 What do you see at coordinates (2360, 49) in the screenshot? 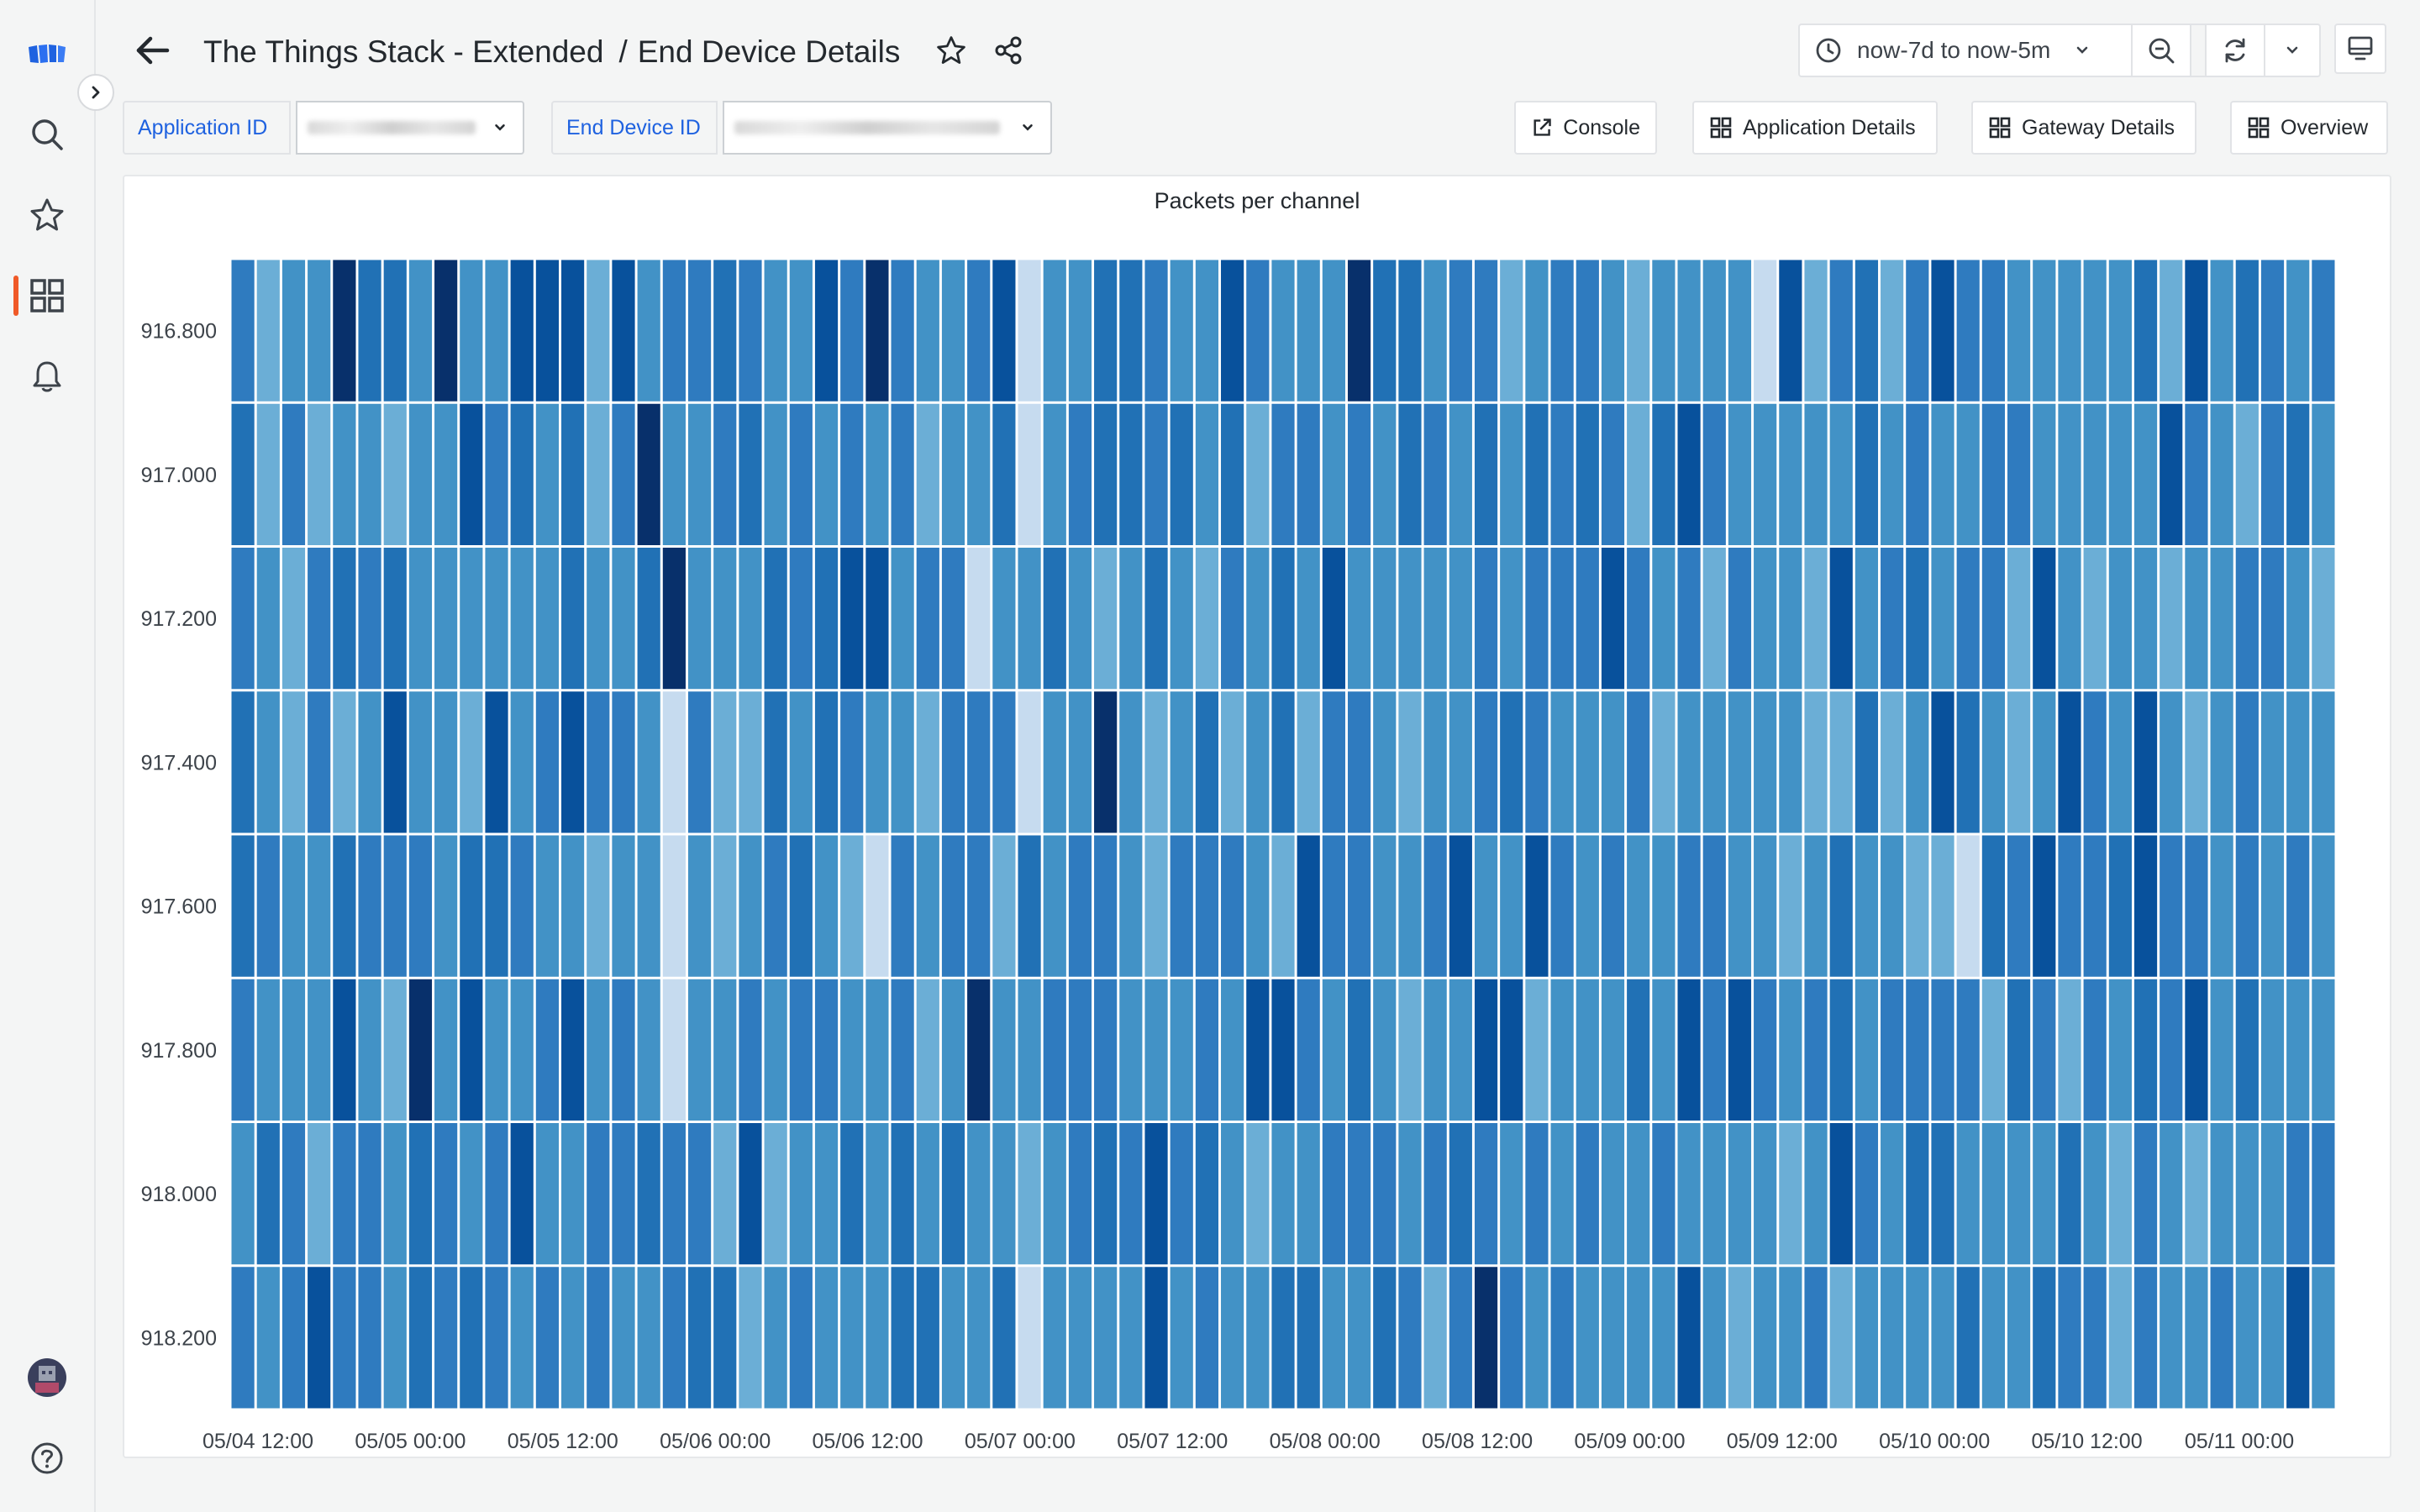
I see `tv-mode-button` at bounding box center [2360, 49].